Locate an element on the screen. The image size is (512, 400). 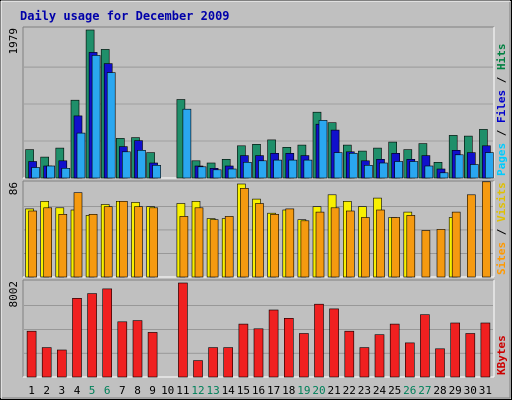
x-tick-label: 27 is located at coordinates (424, 390).